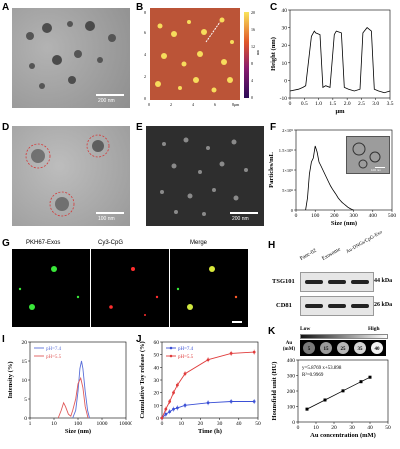 The height and width of the screenshot is (449, 400). Describe the element at coordinates (272, 331) in the screenshot. I see `panel-label-k: K` at that location.